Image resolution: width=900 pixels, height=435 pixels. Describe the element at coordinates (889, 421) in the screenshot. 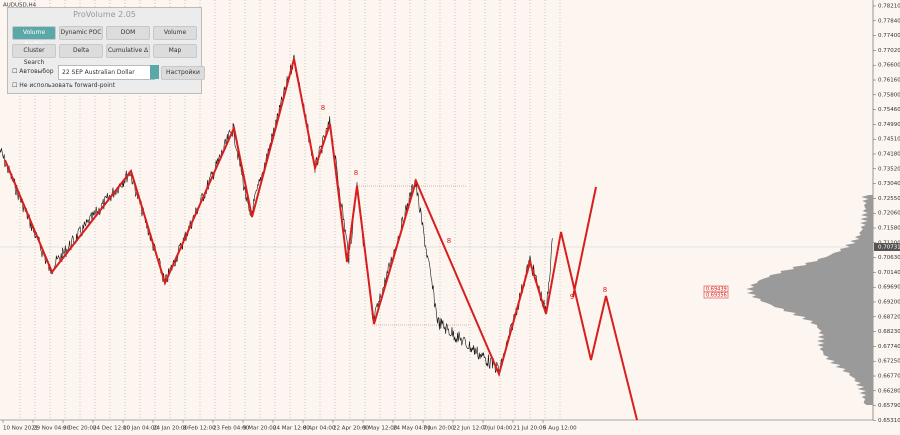

I see `price-label: 0.65310` at that location.